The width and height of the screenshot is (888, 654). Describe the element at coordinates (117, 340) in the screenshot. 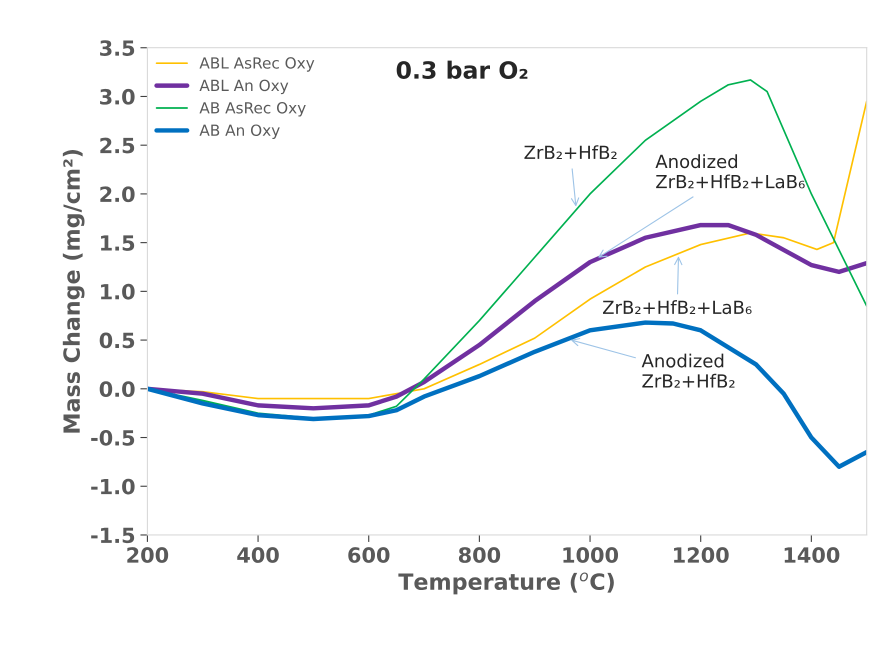

I see `y-tick-label: 0.5` at that location.